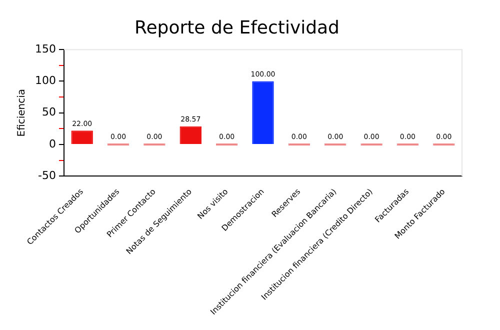 This screenshot has height=330, width=500. I want to click on y-axis-title: Eficiencia, so click(22, 112).